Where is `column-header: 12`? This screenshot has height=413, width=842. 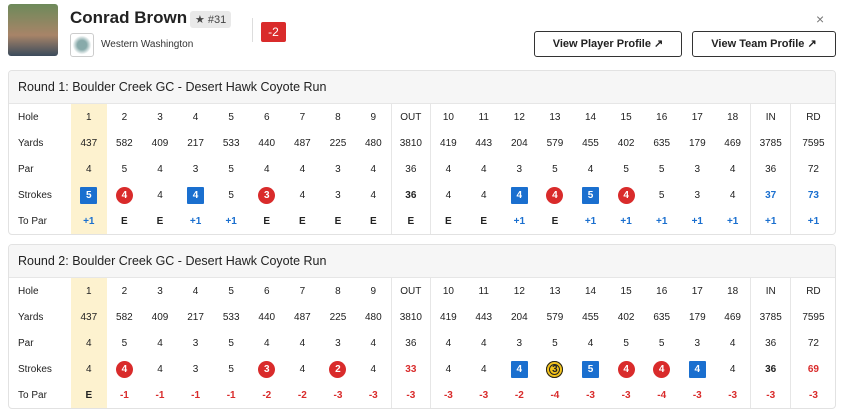
column-header: 12 is located at coordinates (519, 117).